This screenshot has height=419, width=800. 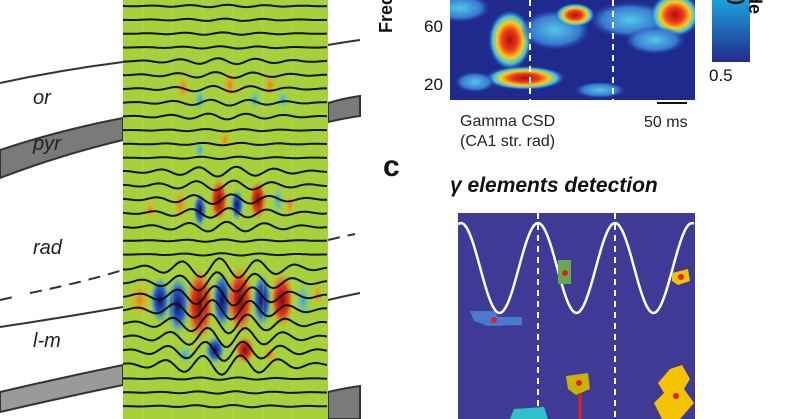 What do you see at coordinates (674, 392) in the screenshot?
I see `detected-element-yellow-bottom` at bounding box center [674, 392].